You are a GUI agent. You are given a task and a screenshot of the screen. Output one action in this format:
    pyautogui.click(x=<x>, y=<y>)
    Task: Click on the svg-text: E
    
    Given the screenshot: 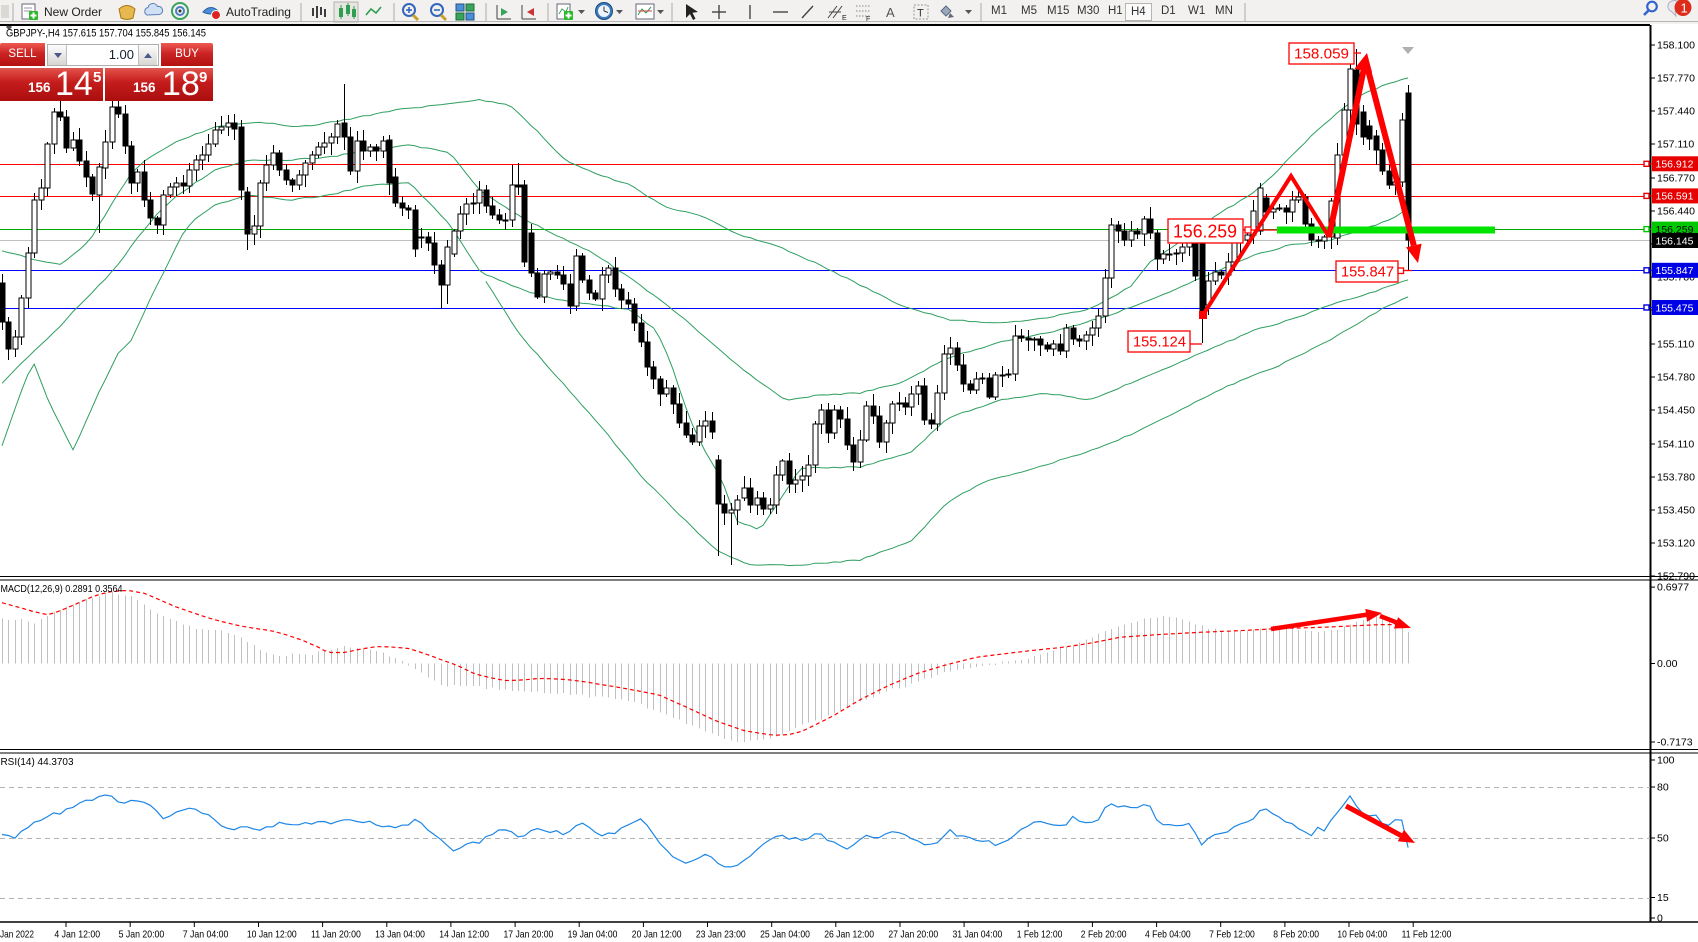 What is the action you would take?
    pyautogui.click(x=844, y=18)
    